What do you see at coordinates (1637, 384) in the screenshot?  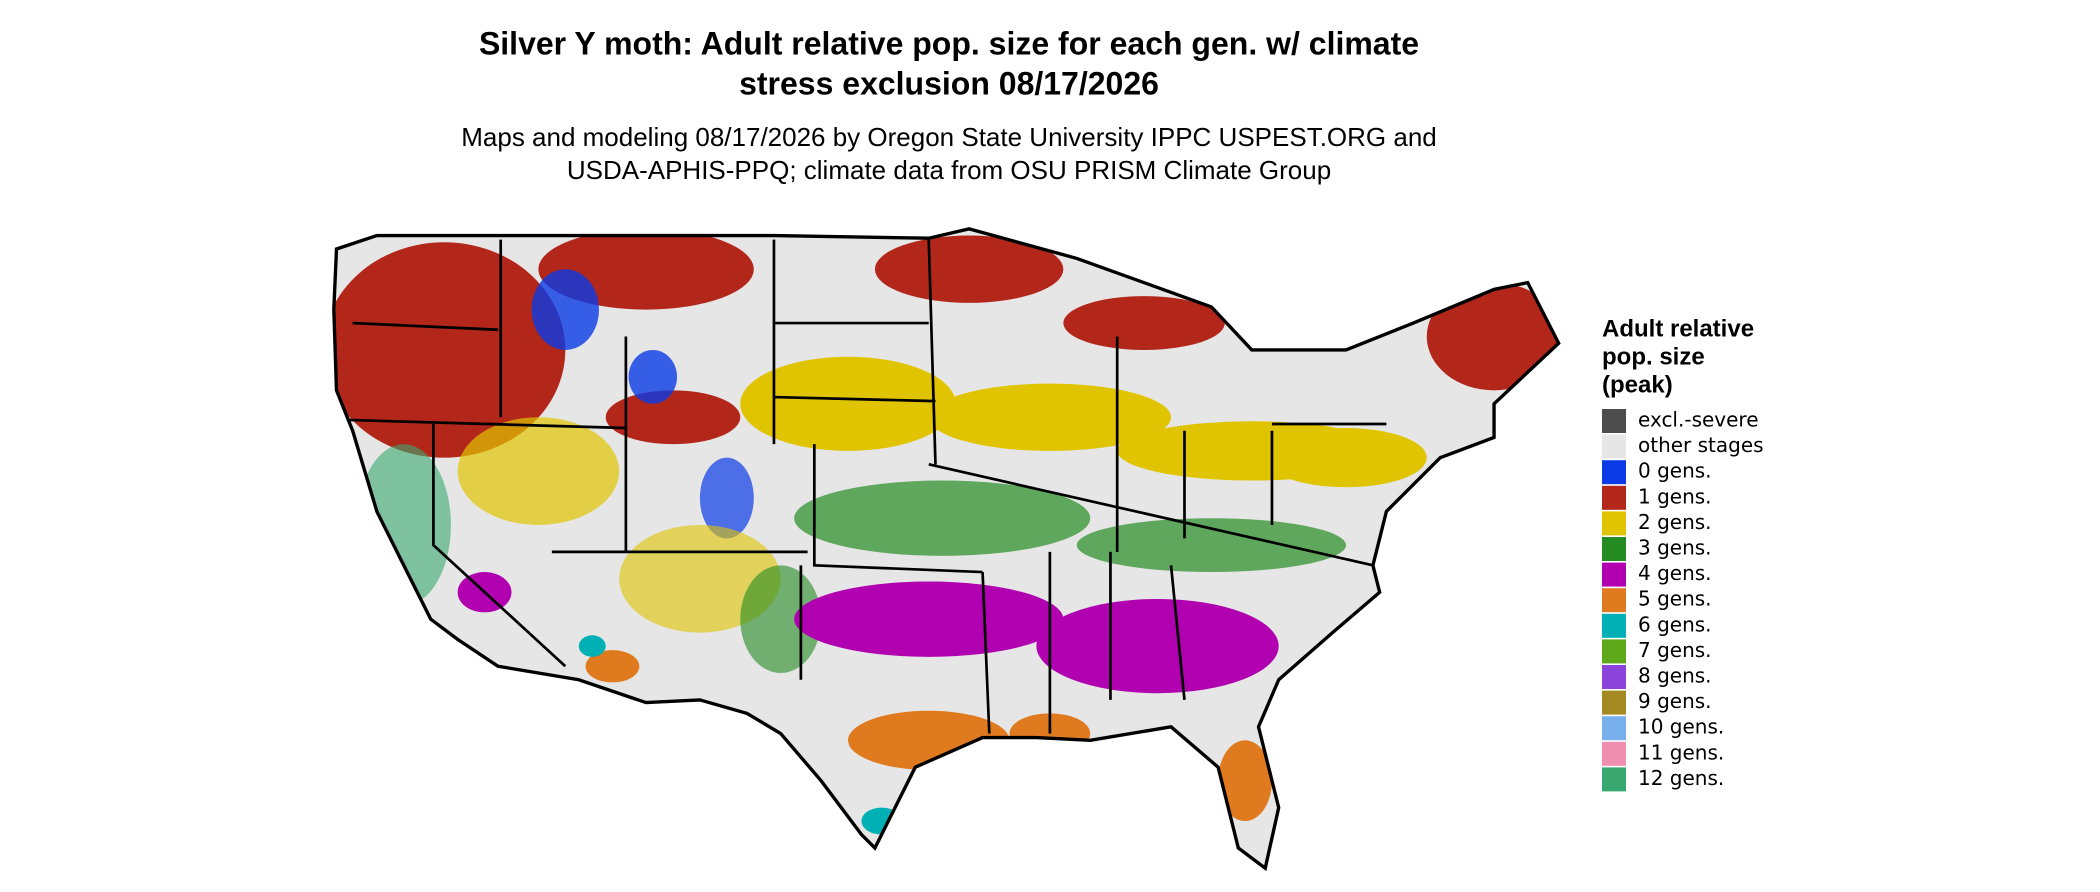 I see `legend-title: (peak)` at bounding box center [1637, 384].